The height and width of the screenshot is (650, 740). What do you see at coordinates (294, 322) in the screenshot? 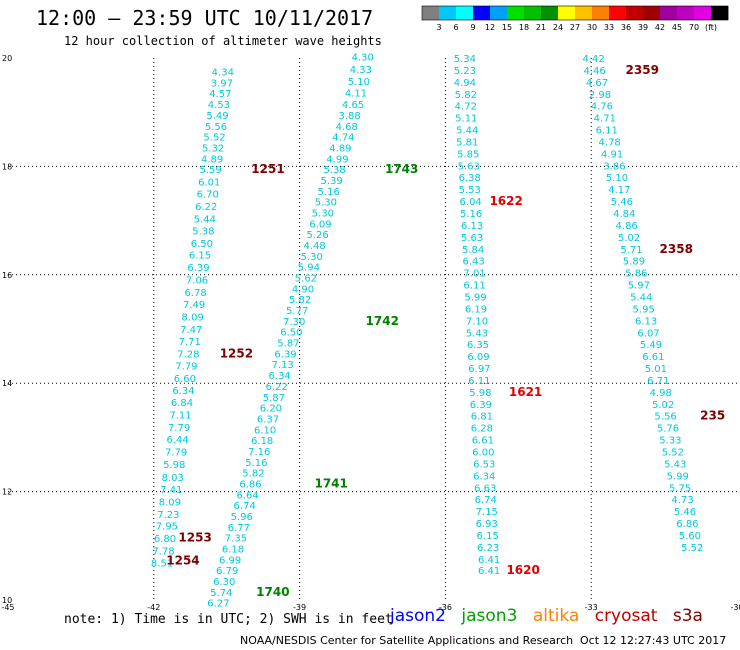
I see `swh-value: 7.30` at bounding box center [294, 322].